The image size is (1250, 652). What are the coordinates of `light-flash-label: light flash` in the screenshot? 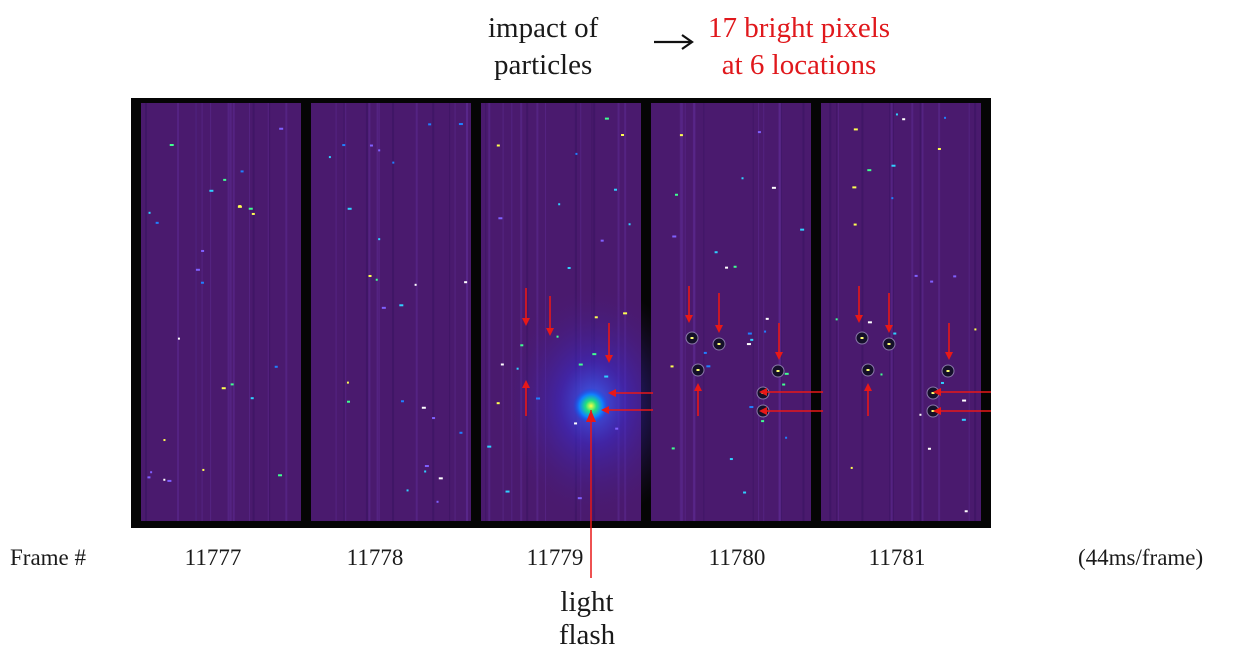 It's located at (587, 619).